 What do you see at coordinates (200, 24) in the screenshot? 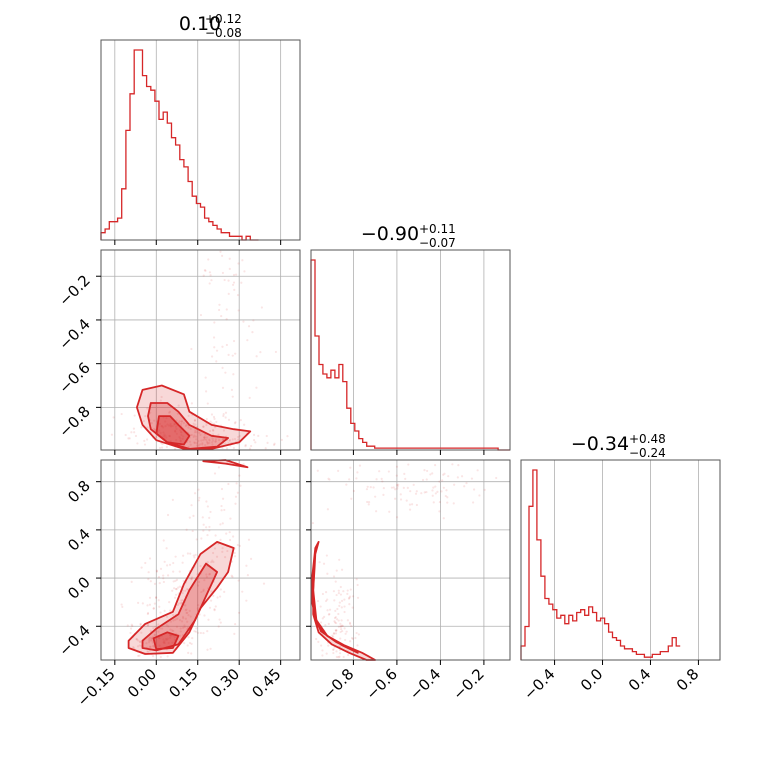
I see `title-param-0: 0.10` at bounding box center [200, 24].